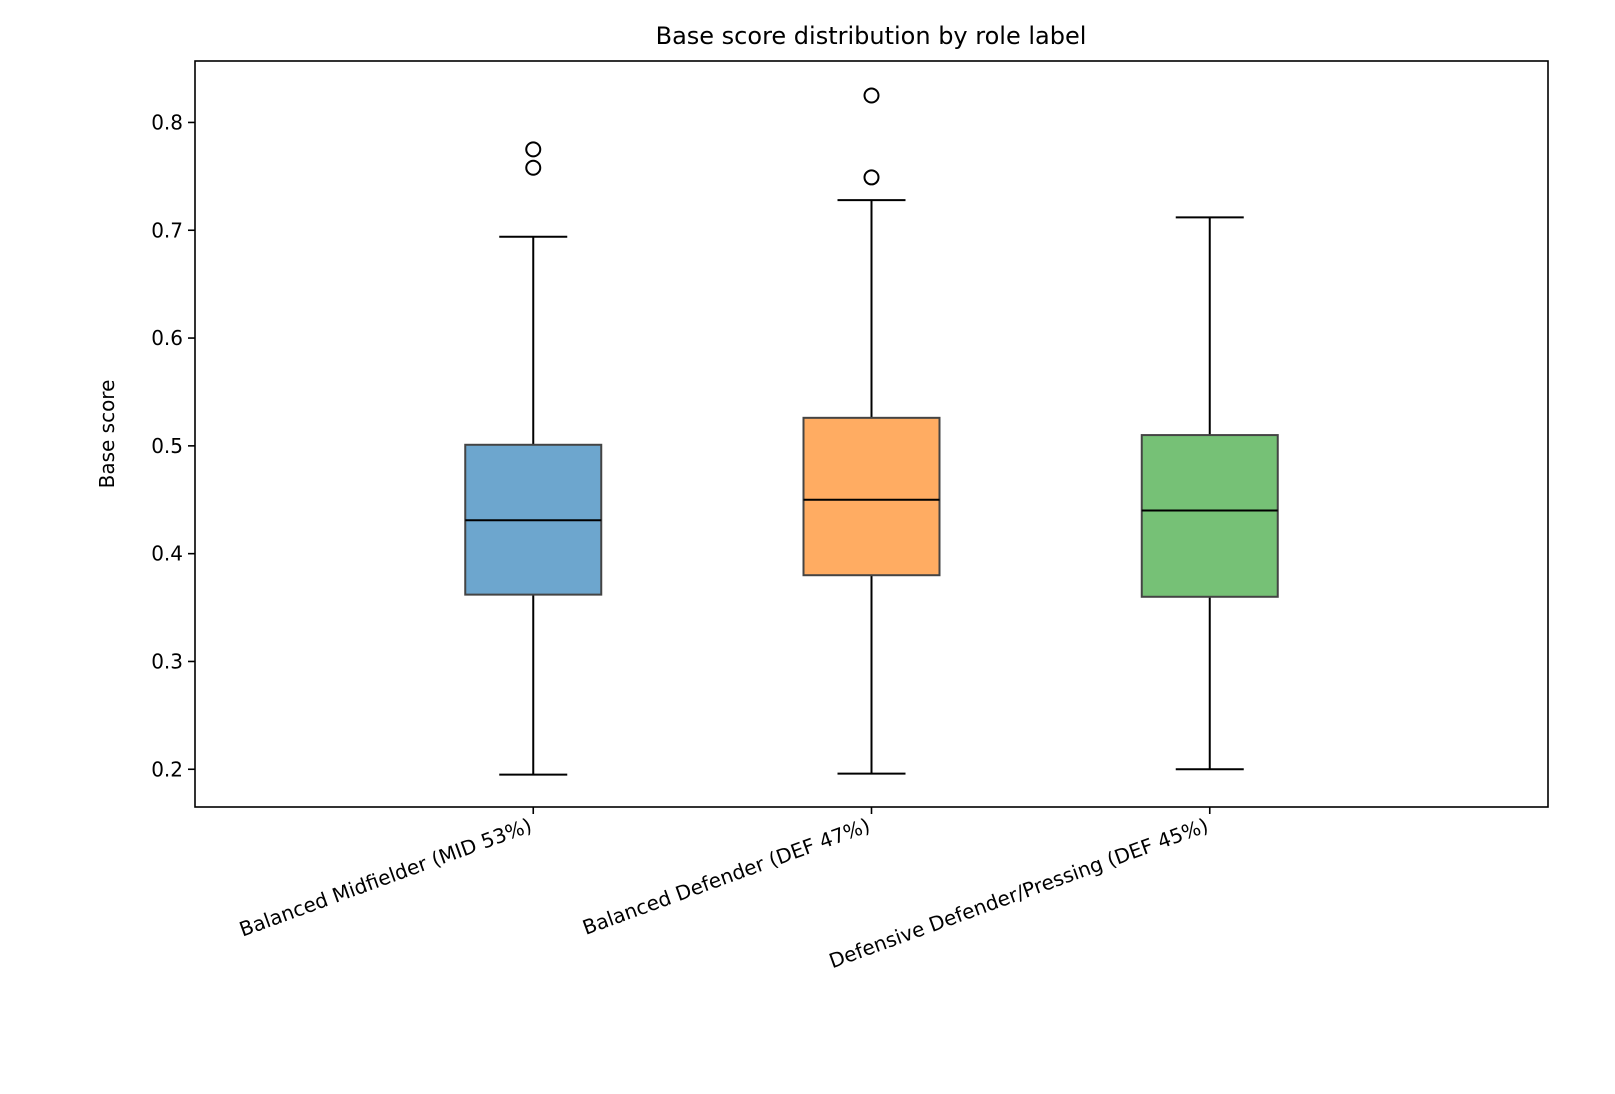 This screenshot has width=1615, height=1094. Describe the element at coordinates (167, 769) in the screenshot. I see `y-tick-label: 0.2` at that location.